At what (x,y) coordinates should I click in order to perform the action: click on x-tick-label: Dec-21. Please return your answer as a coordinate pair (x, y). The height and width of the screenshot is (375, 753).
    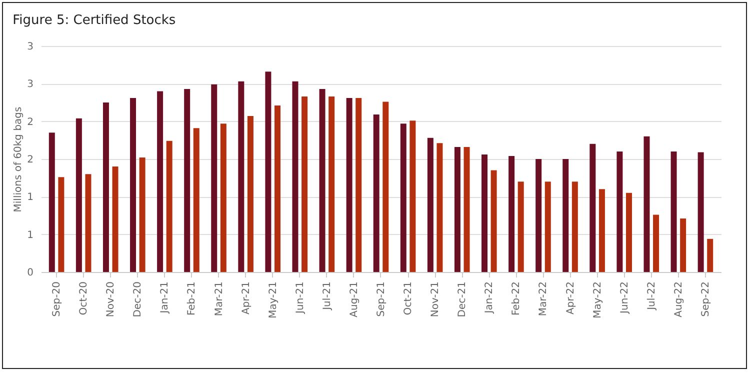
    Looking at the image, I should click on (462, 300).